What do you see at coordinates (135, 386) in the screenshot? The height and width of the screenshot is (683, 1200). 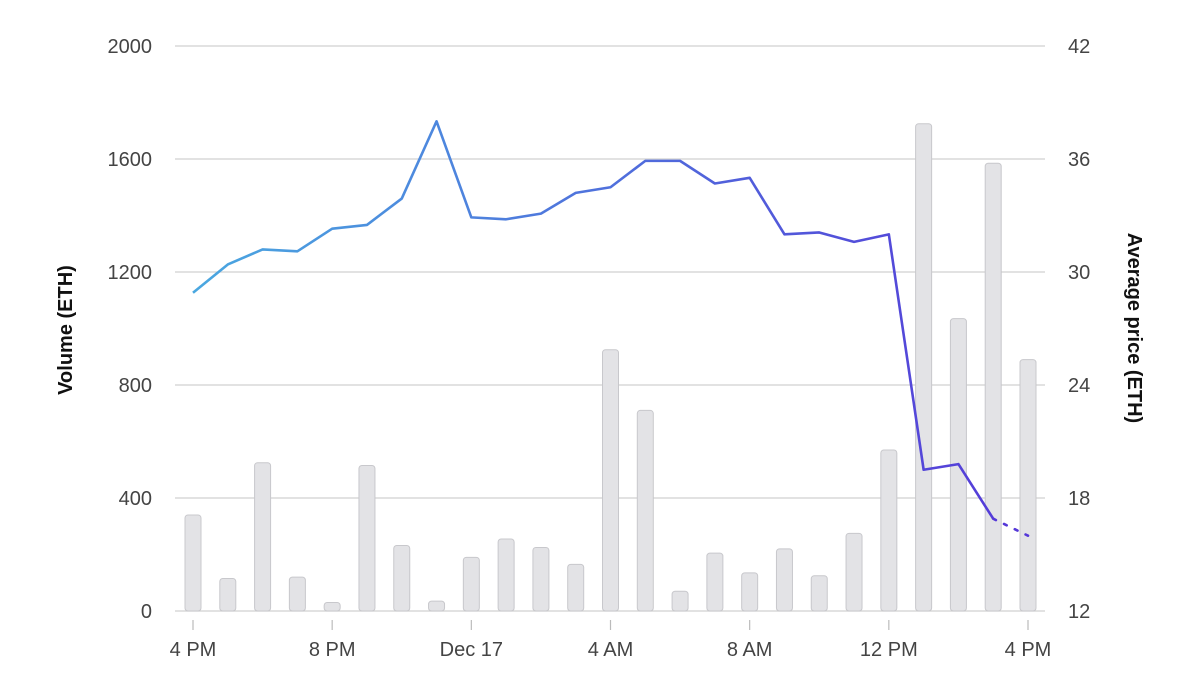 I see `left-tick-label: 800` at bounding box center [135, 386].